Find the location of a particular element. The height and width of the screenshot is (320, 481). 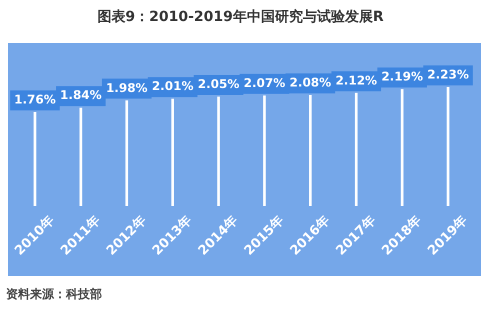

chart-title: 图表9：2010-2019年中国研究与试验发展R is located at coordinates (240, 17).